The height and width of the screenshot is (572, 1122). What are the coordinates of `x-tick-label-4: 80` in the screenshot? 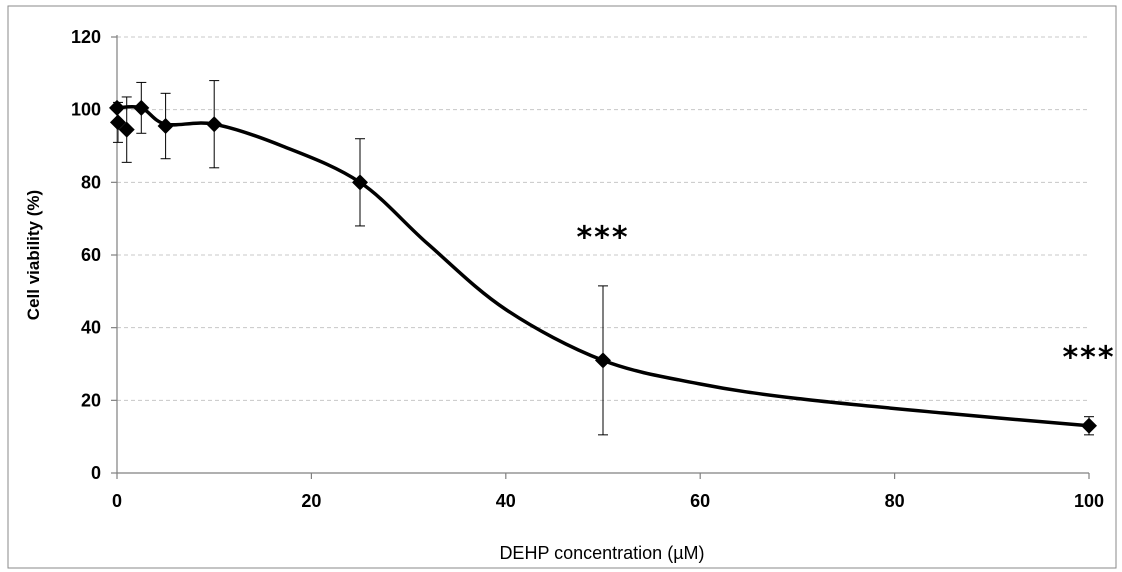 It's located at (895, 501).